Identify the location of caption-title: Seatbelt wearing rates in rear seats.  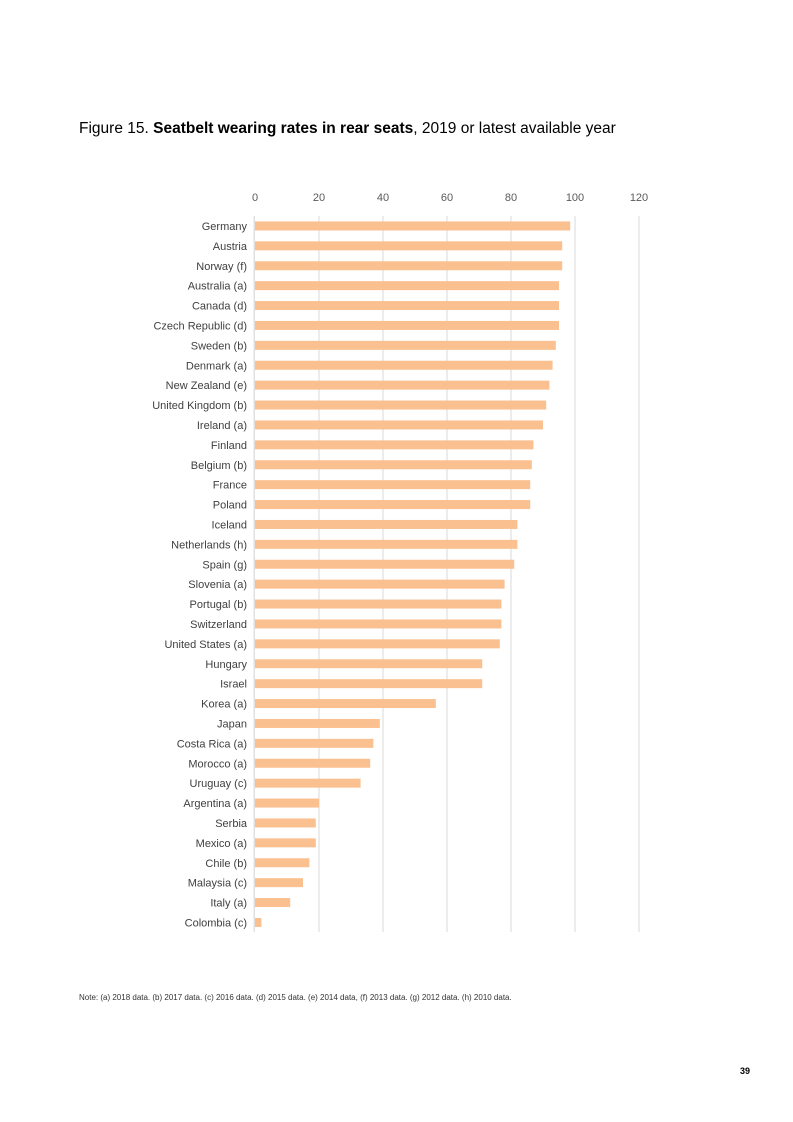
(283, 128).